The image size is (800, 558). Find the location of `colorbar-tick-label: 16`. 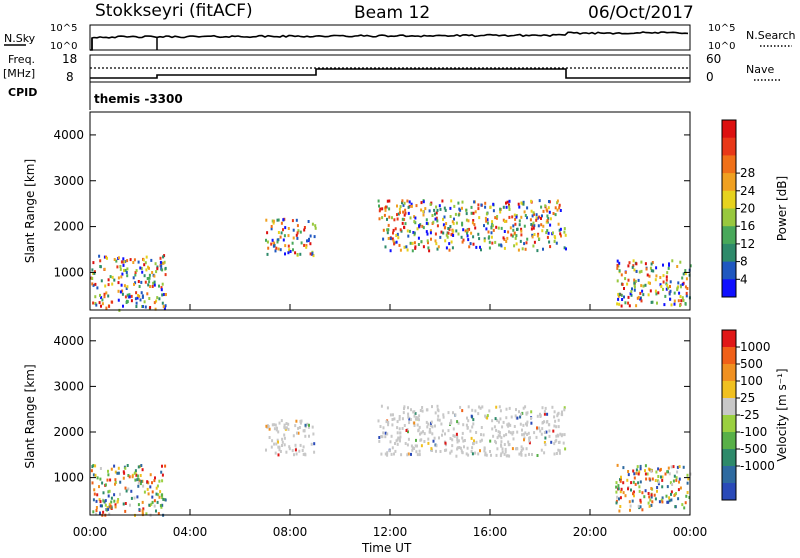

colorbar-tick-label: 16 is located at coordinates (747, 226).